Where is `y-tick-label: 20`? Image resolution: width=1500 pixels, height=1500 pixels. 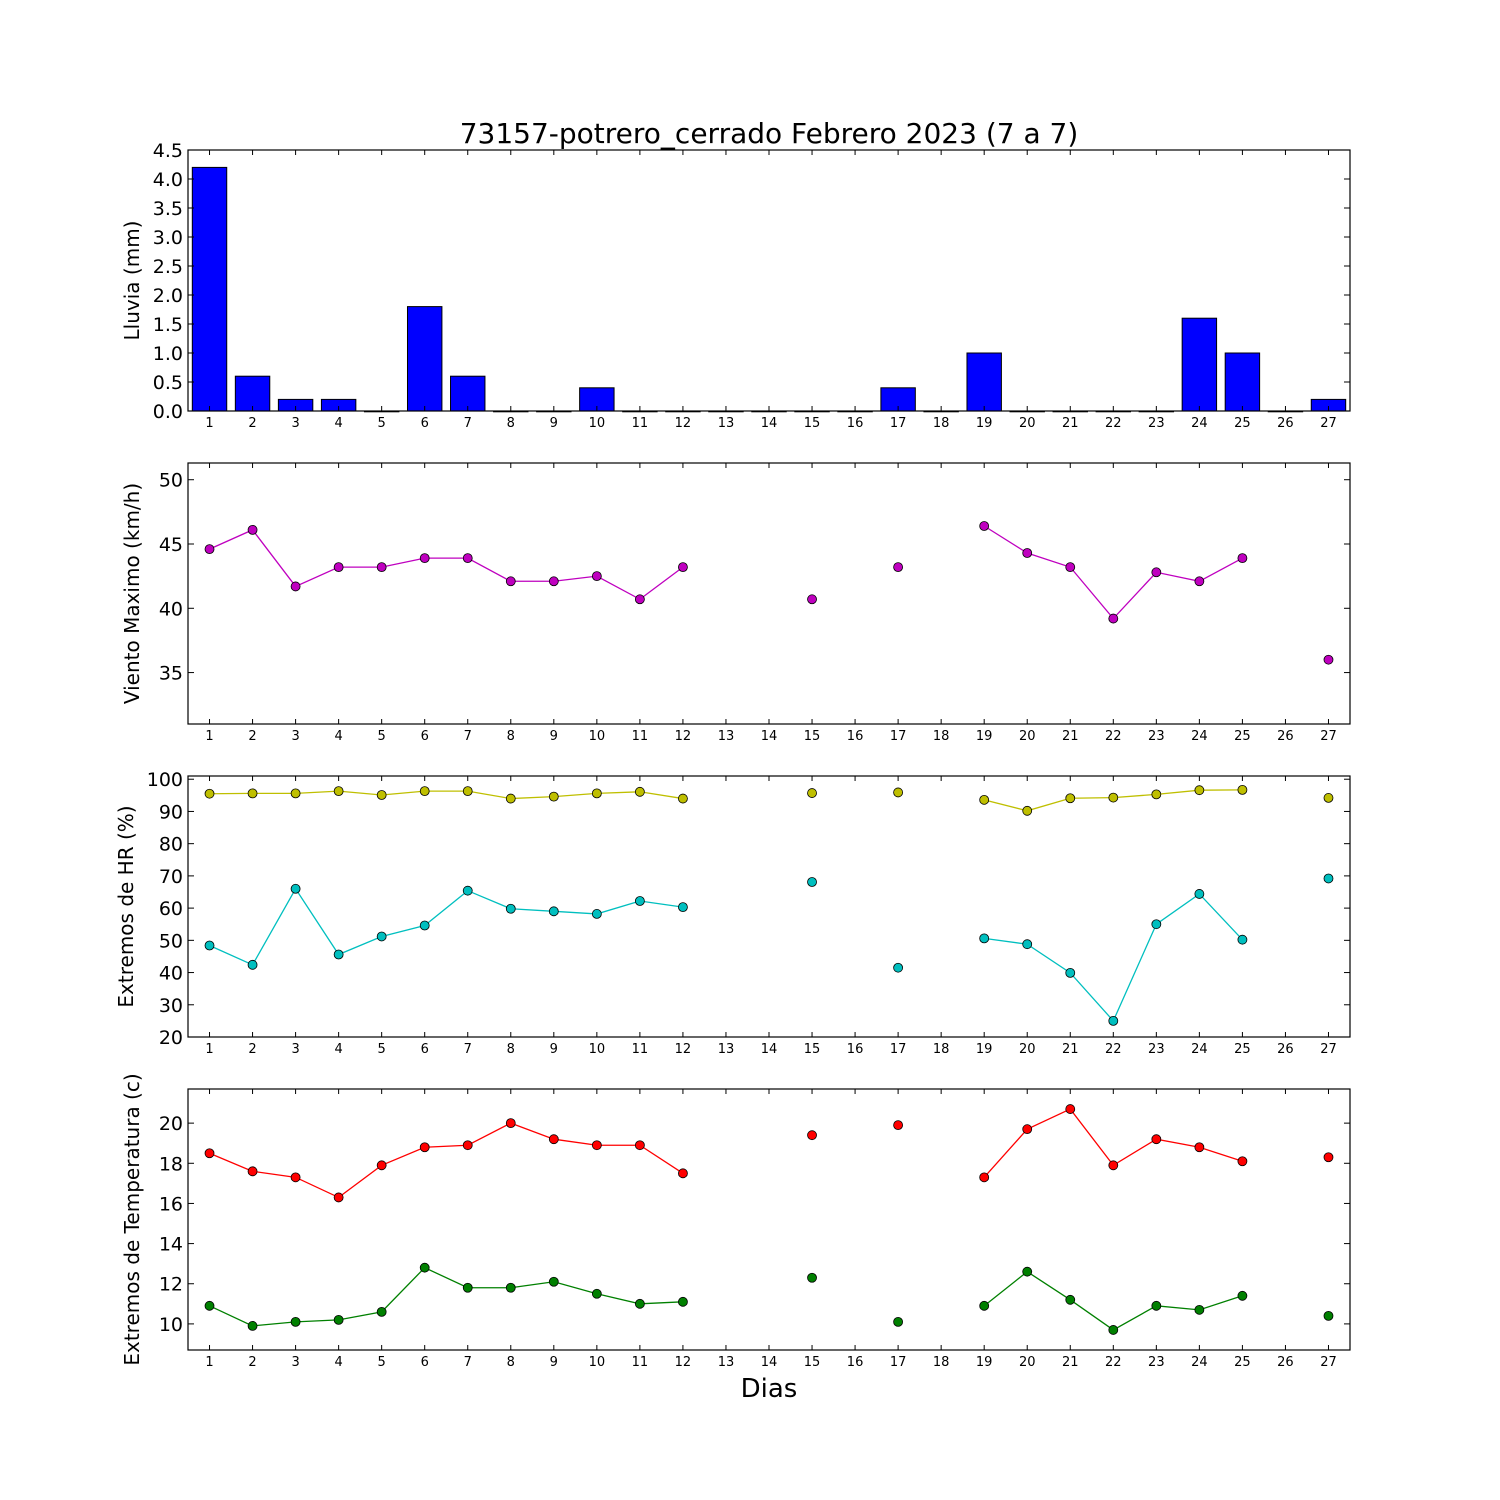
y-tick-label: 20 is located at coordinates (171, 1124).